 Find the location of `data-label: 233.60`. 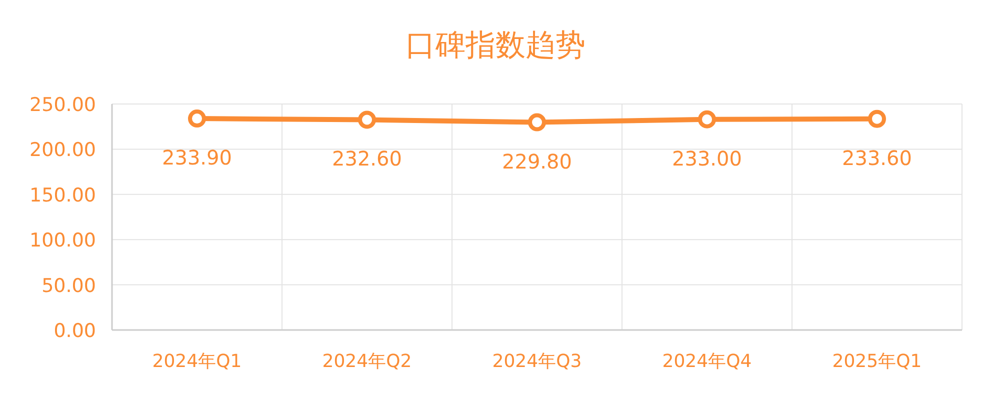

data-label: 233.60 is located at coordinates (877, 158).